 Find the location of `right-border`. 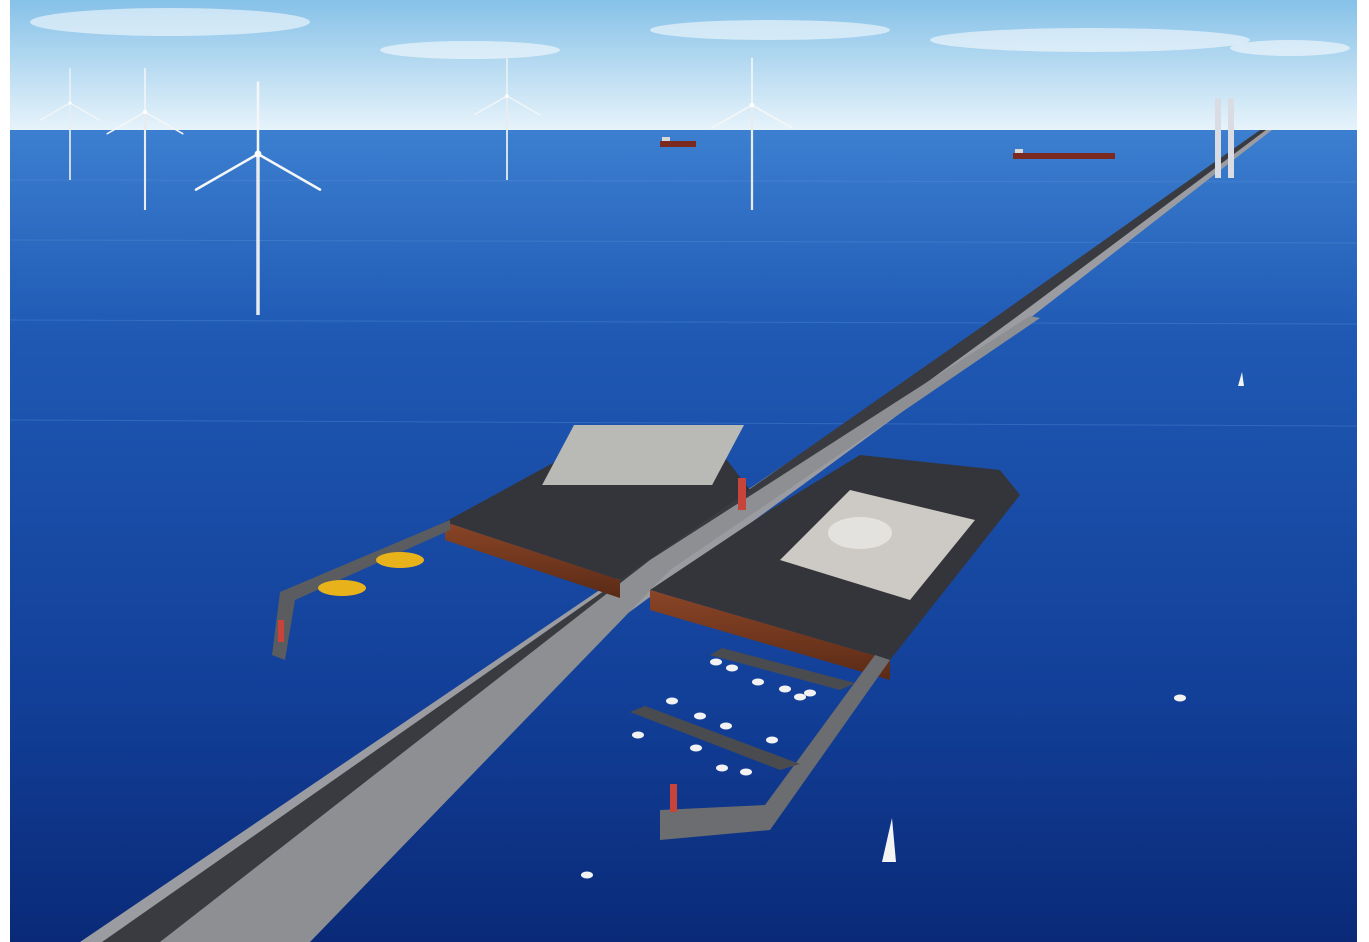

right-border is located at coordinates (1364, 471).